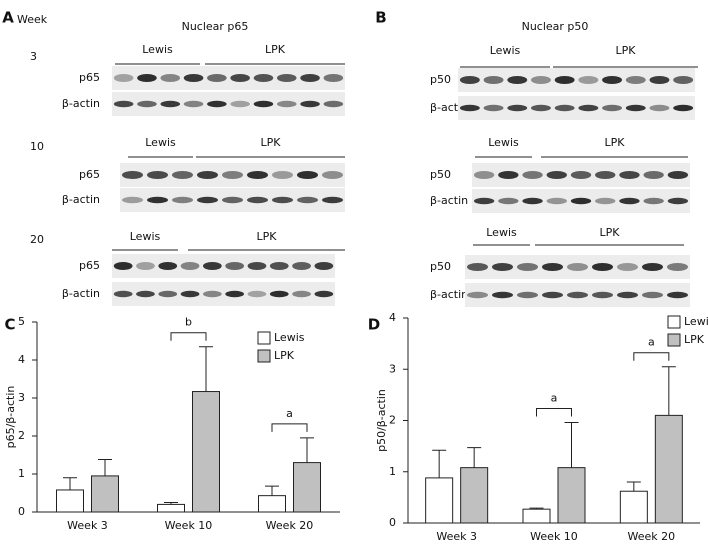 This screenshot has height=558, width=708. What do you see at coordinates (188, 336) in the screenshot?
I see `significance-bracket` at bounding box center [188, 336].